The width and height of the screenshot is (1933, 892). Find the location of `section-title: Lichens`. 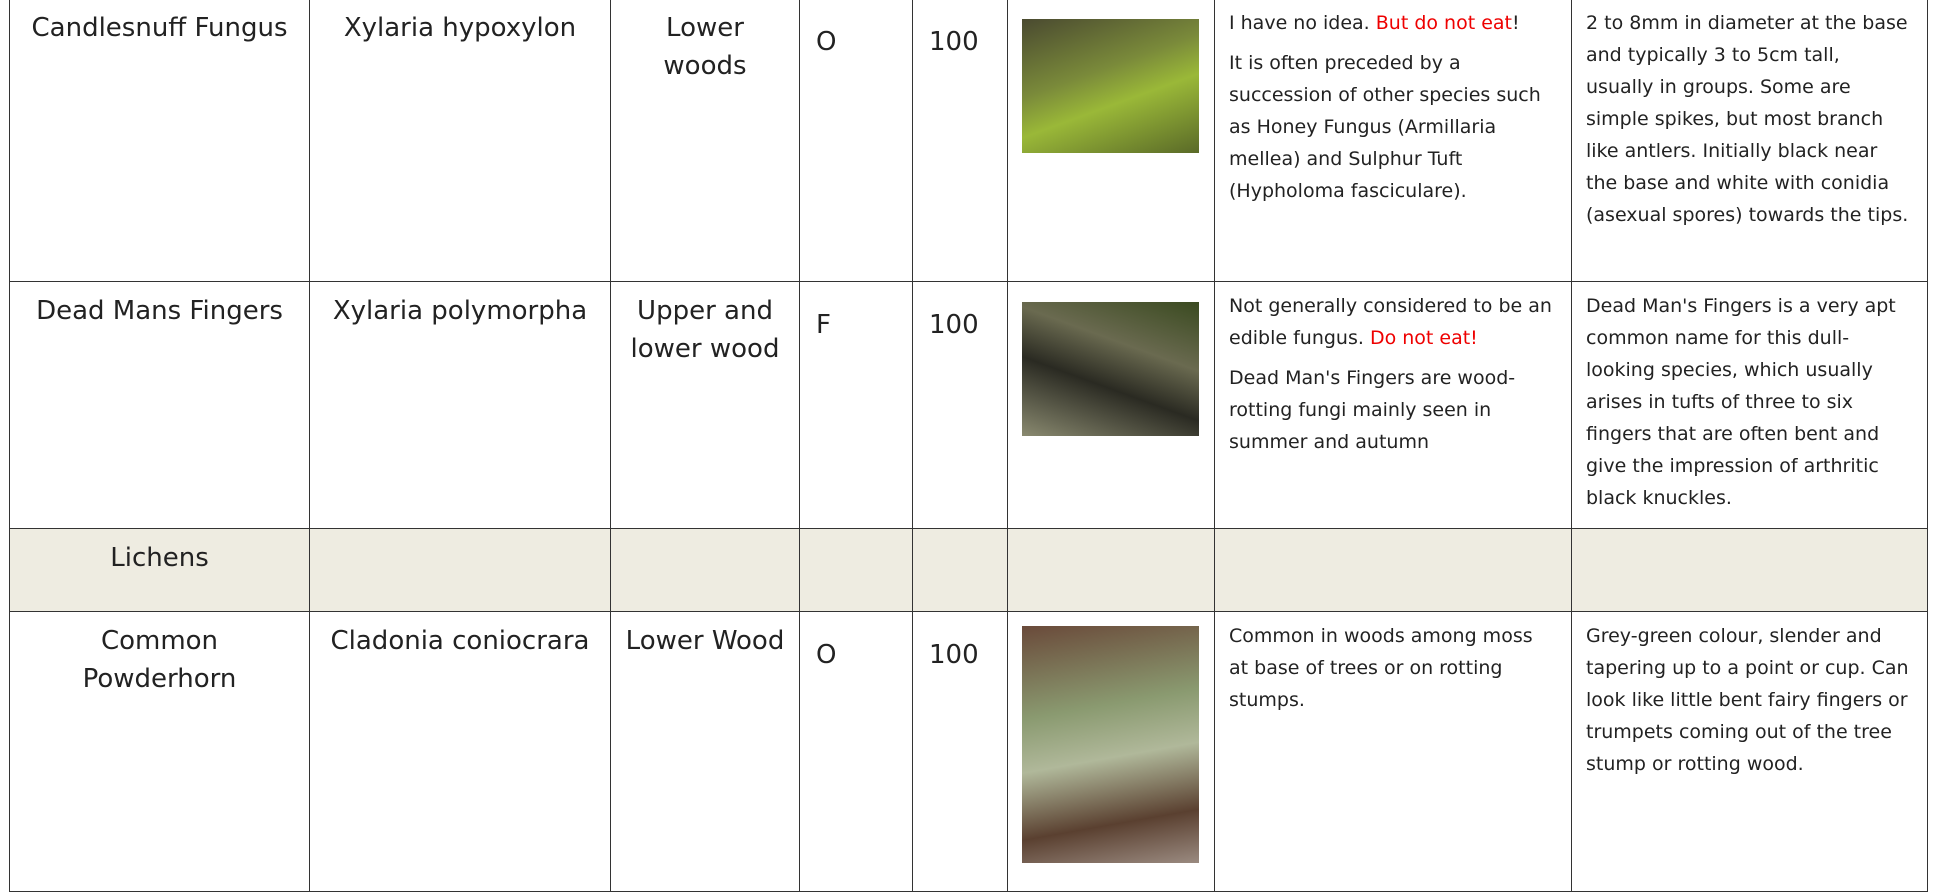

section-title: Lichens is located at coordinates (159, 570).